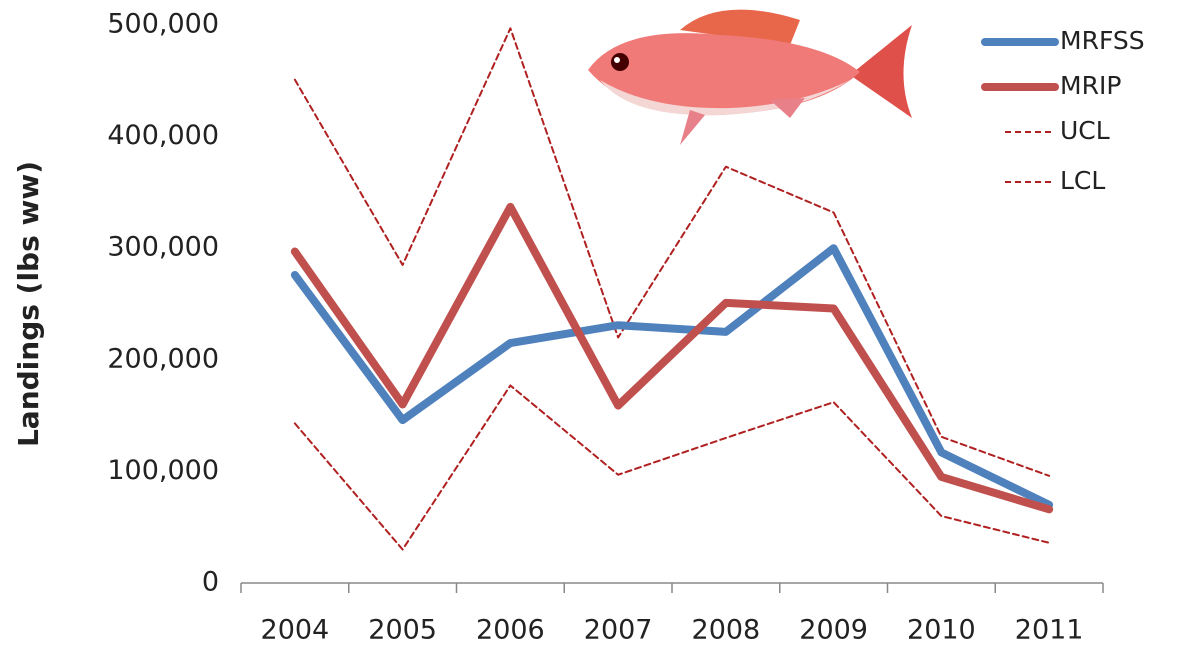 Image resolution: width=1184 pixels, height=649 pixels. What do you see at coordinates (402, 630) in the screenshot?
I see `x-tick-label: 2005` at bounding box center [402, 630].